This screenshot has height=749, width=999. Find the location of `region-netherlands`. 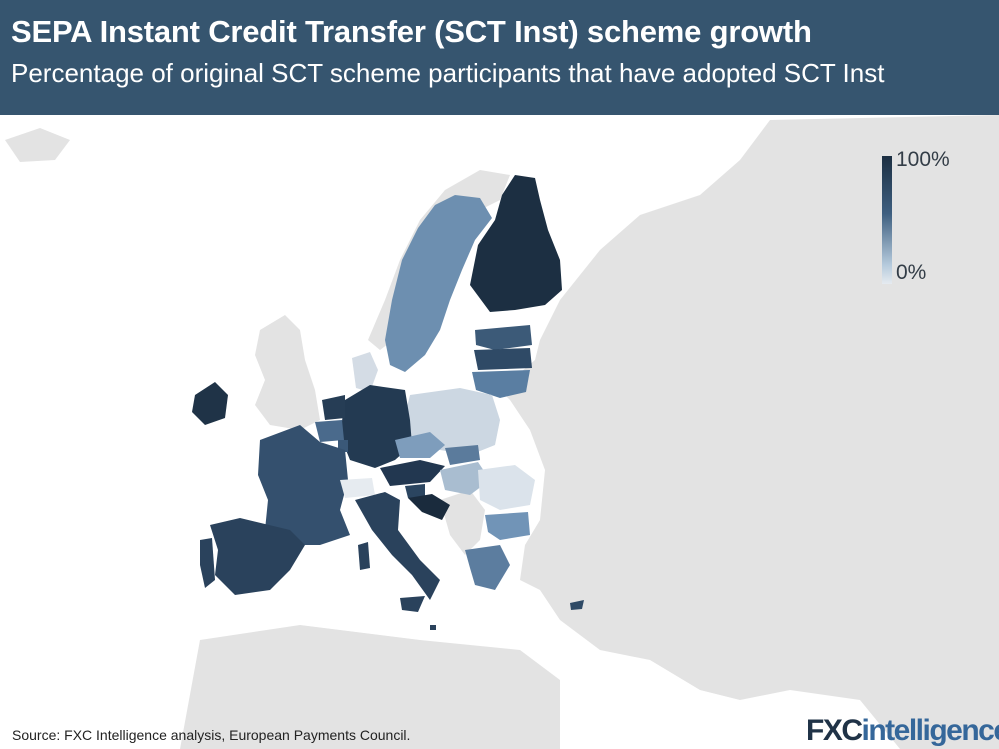

region-netherlands is located at coordinates (333, 407).